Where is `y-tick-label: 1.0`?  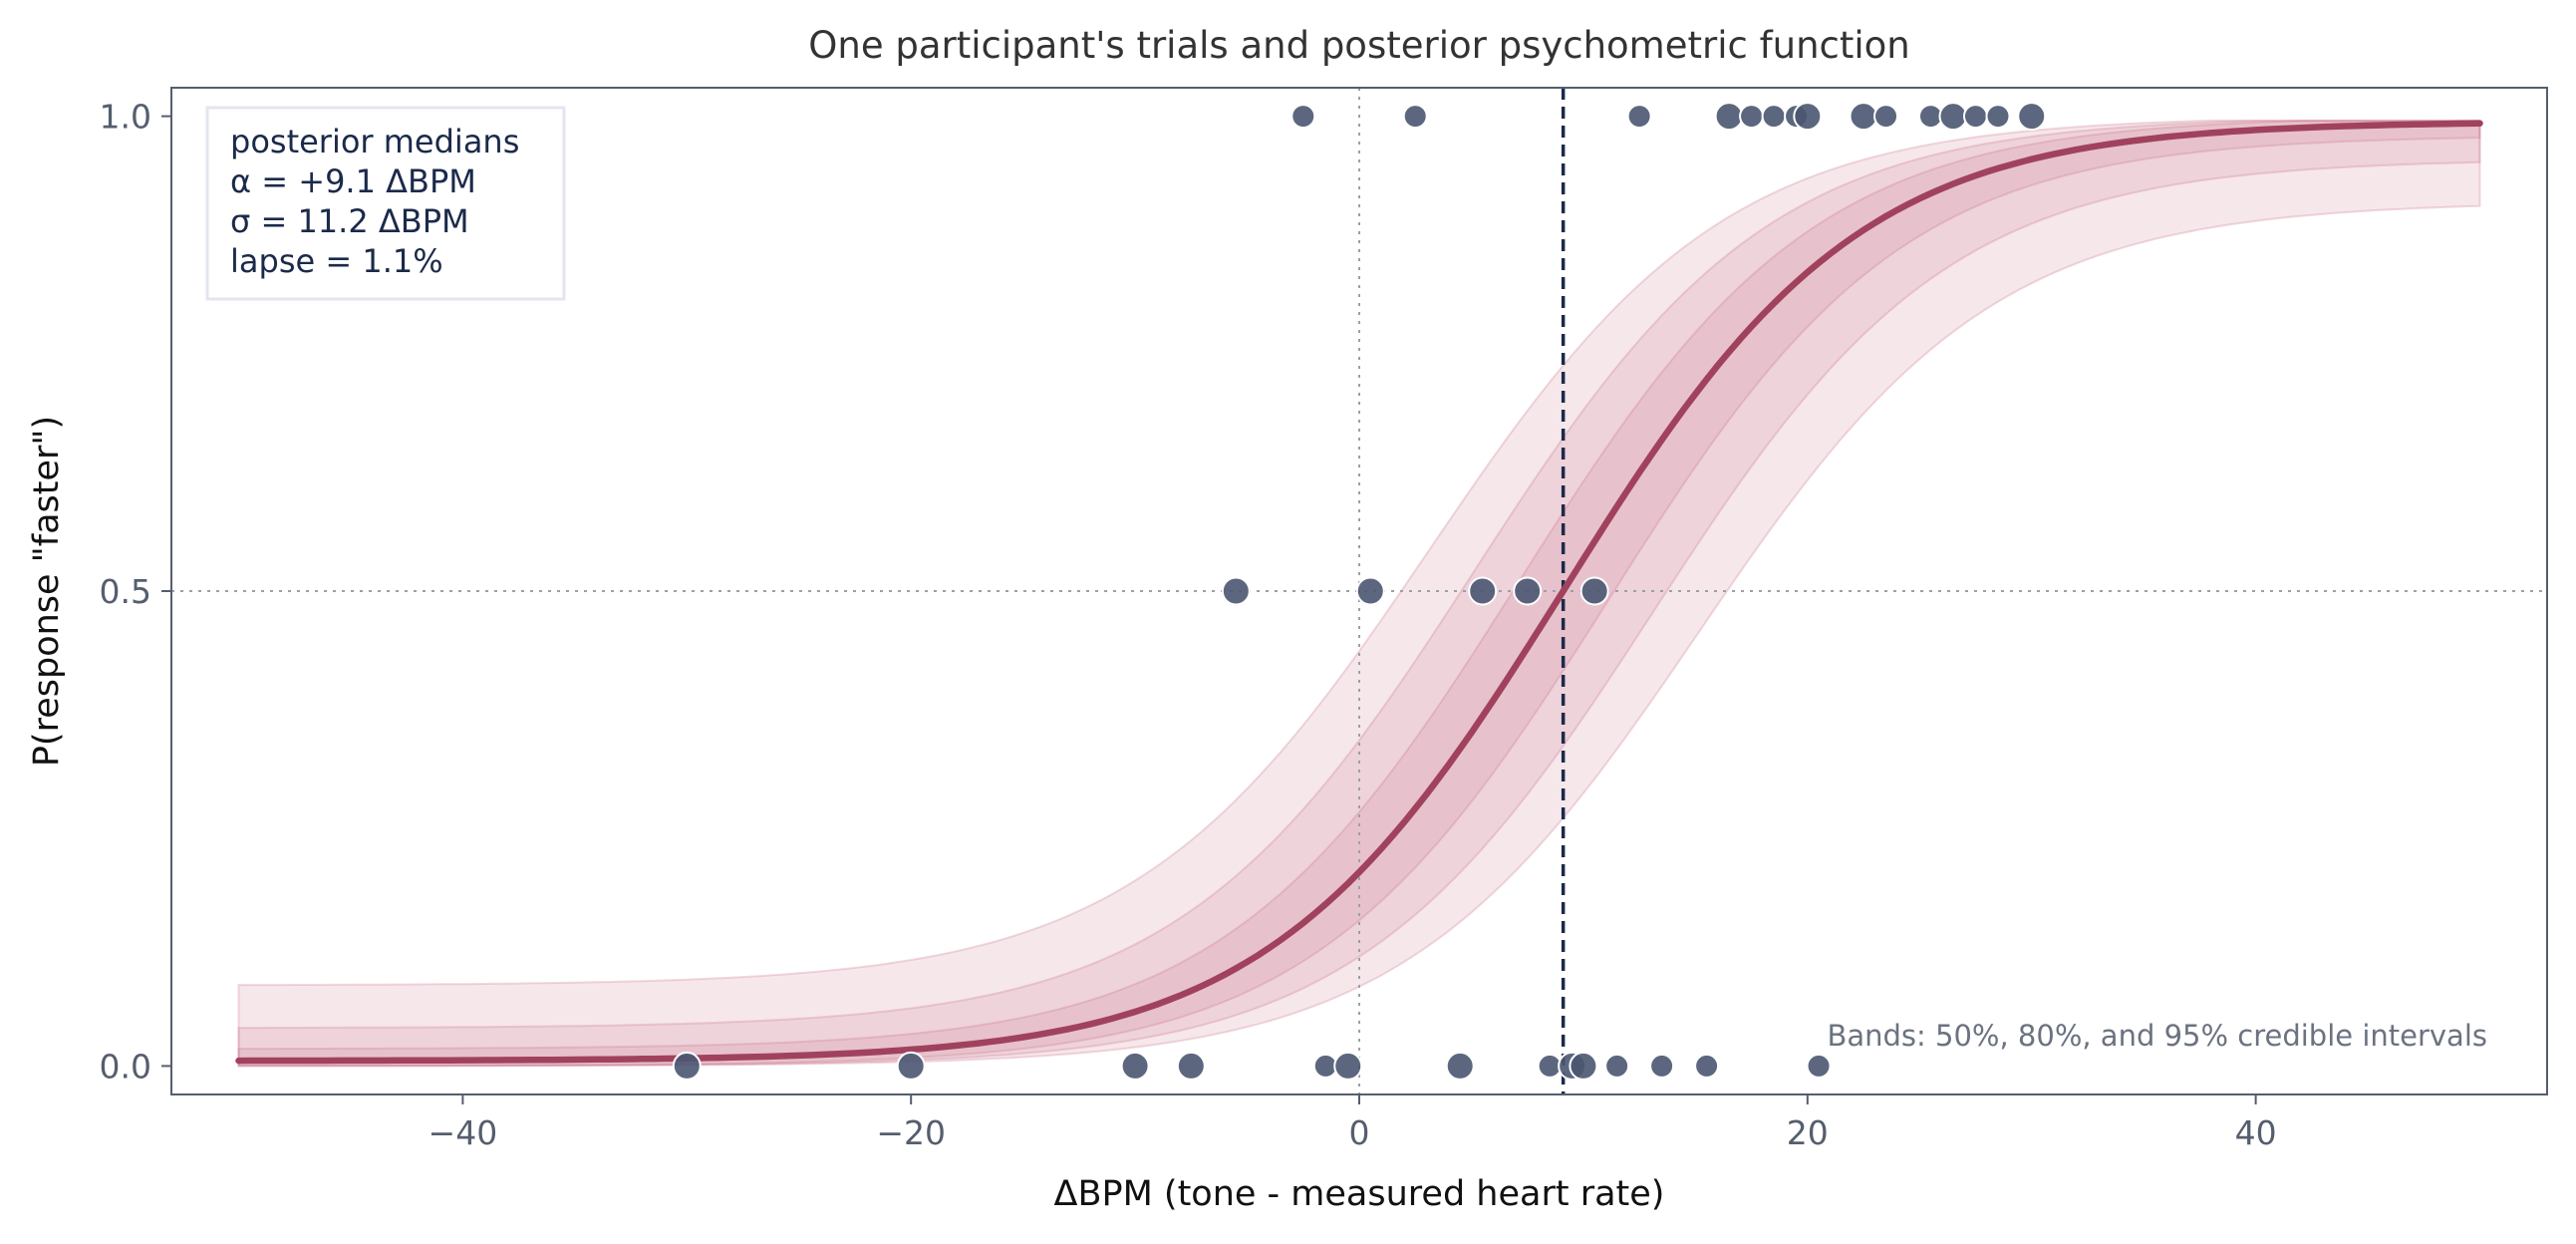 y-tick-label: 1.0 is located at coordinates (125, 117).